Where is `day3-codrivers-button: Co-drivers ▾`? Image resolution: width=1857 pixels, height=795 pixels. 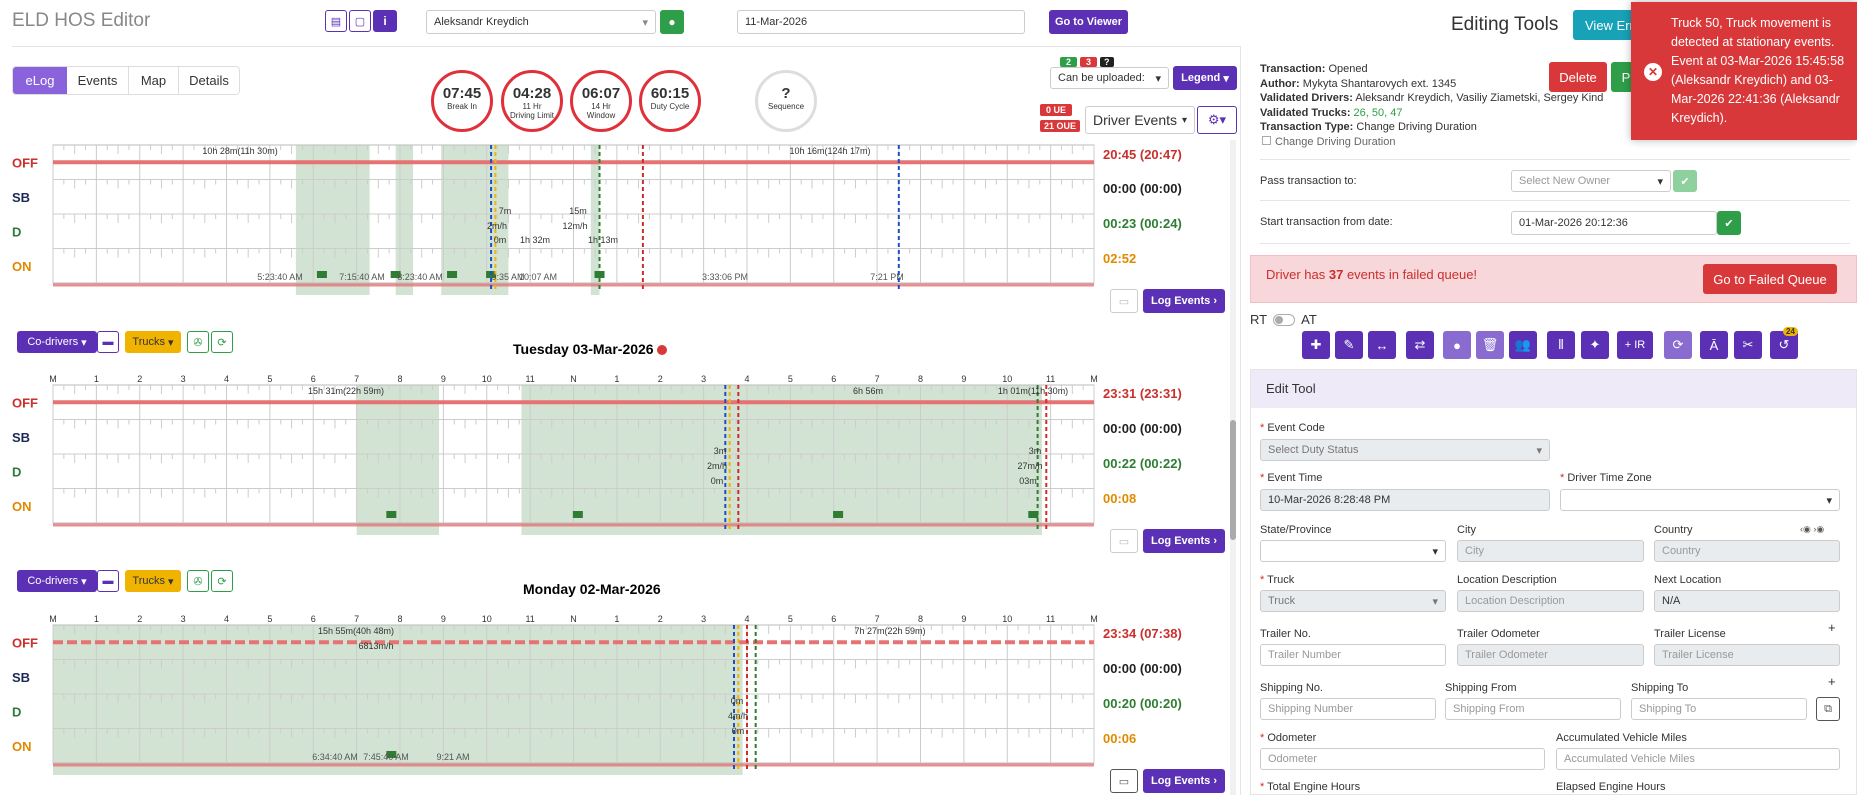
day3-codrivers-button: Co-drivers ▾ is located at coordinates (57, 581).